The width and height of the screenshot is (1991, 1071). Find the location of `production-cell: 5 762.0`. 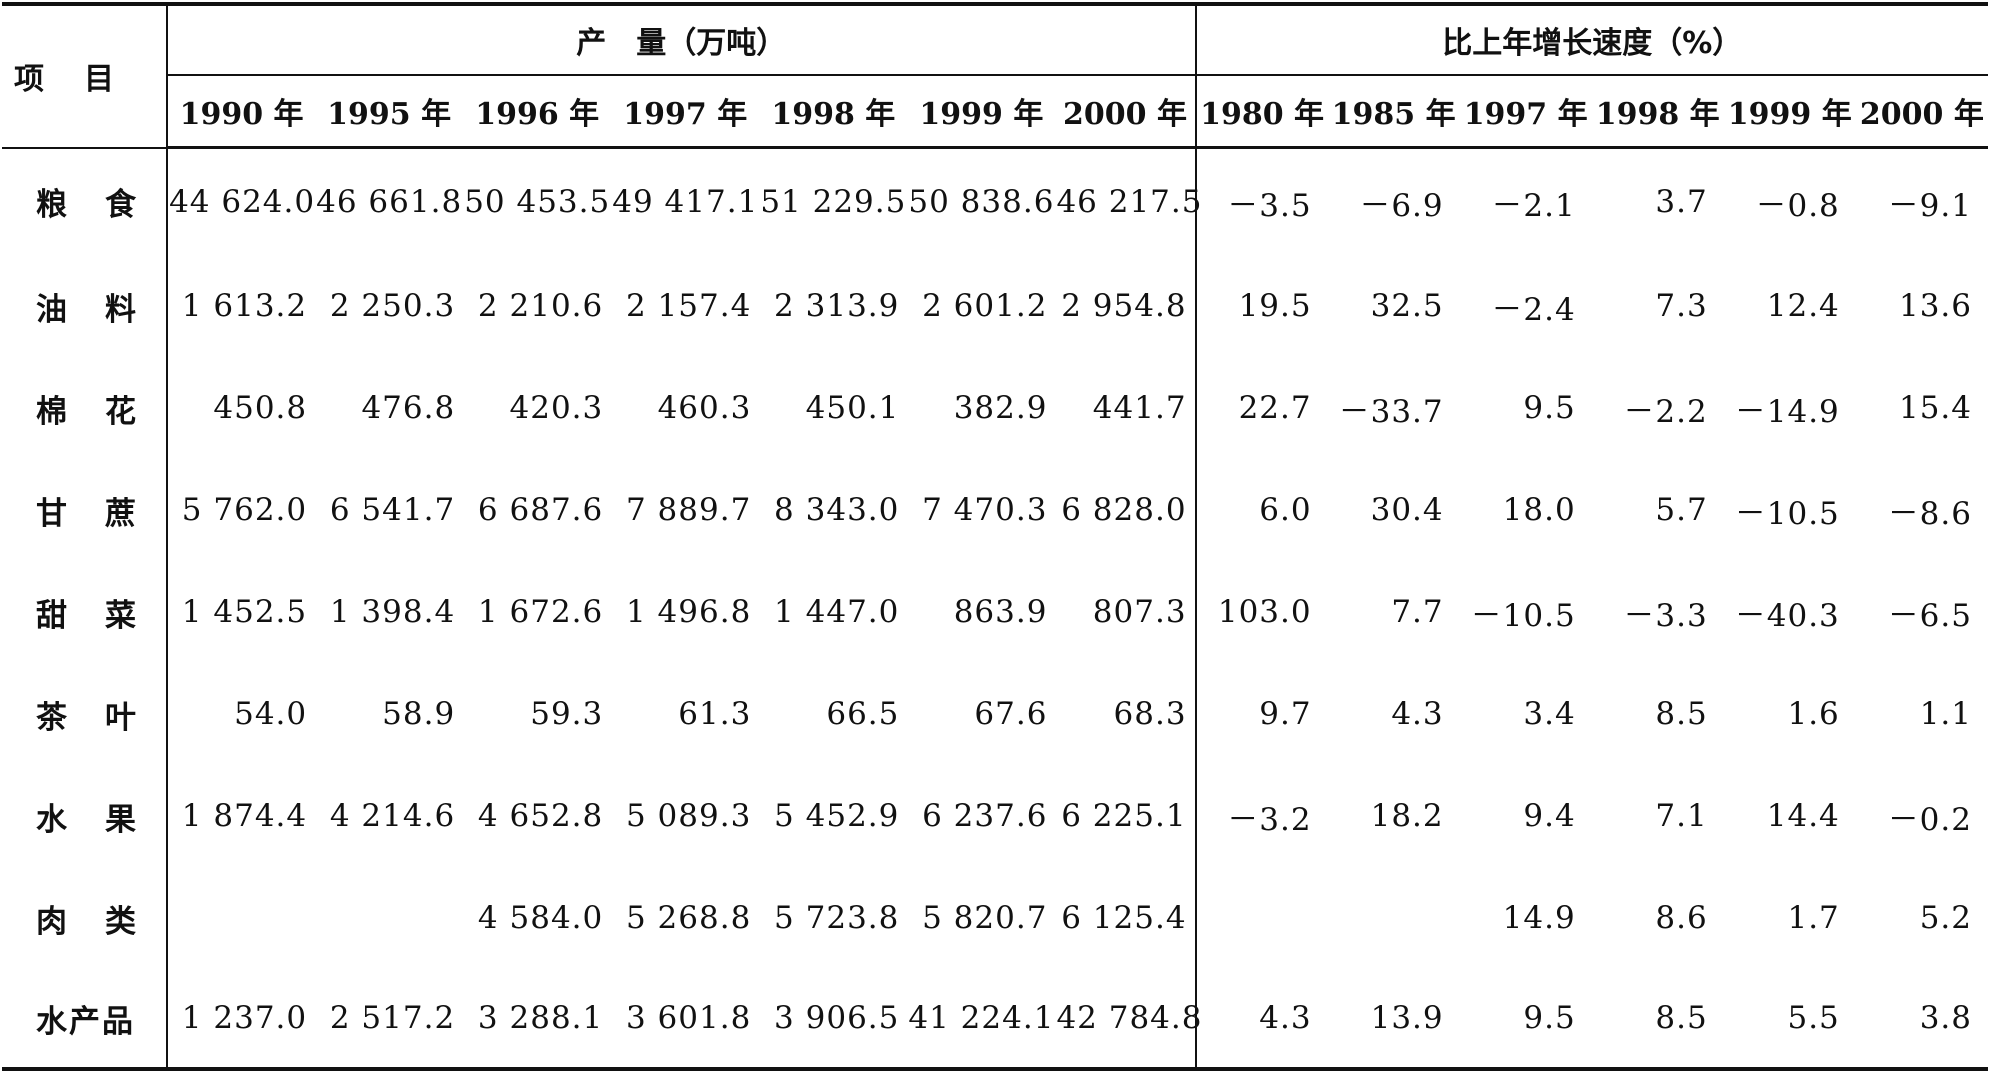

production-cell: 5 762.0 is located at coordinates (244, 510).